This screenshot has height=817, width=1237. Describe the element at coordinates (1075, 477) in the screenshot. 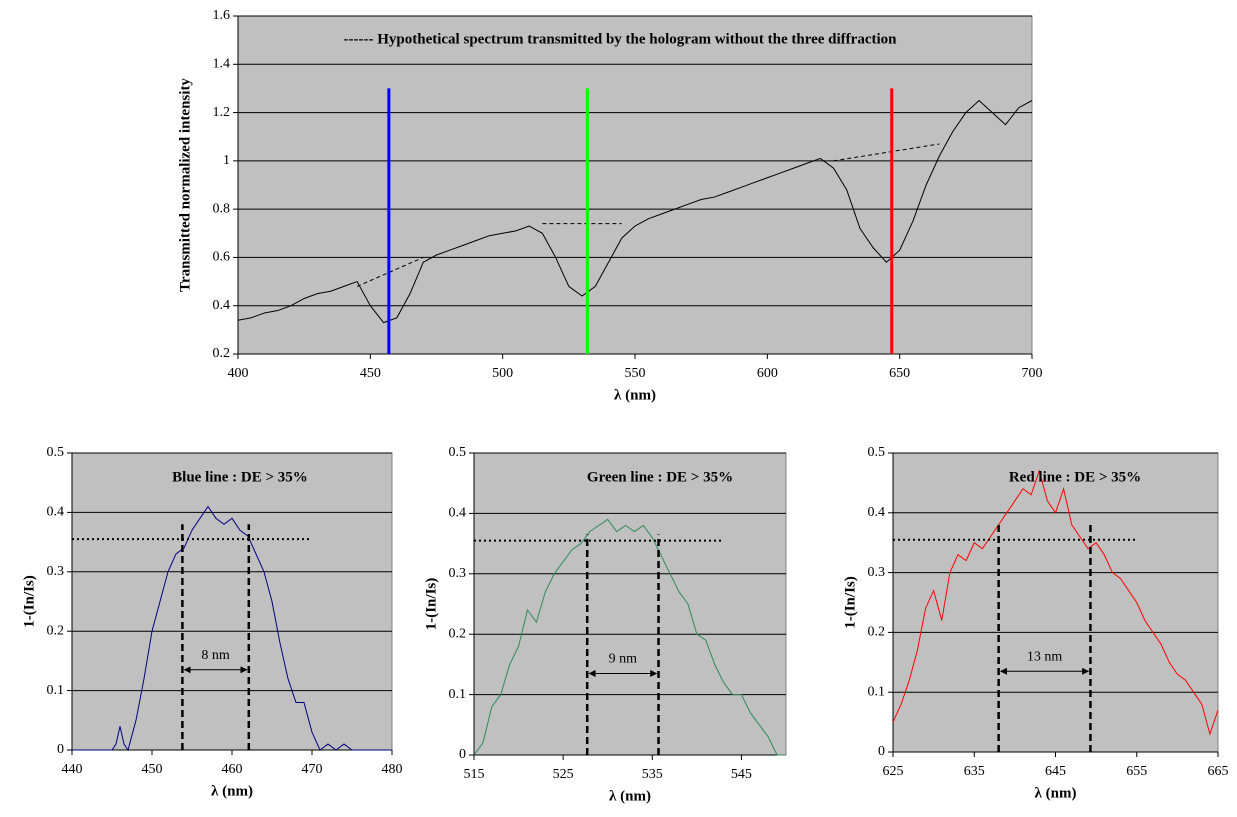

I see `chart-title: Red line : DE > 35%` at that location.